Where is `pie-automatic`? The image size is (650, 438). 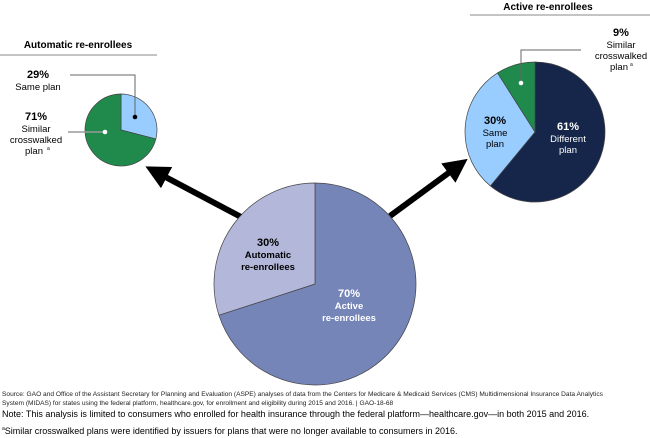 pie-automatic is located at coordinates (121, 130).